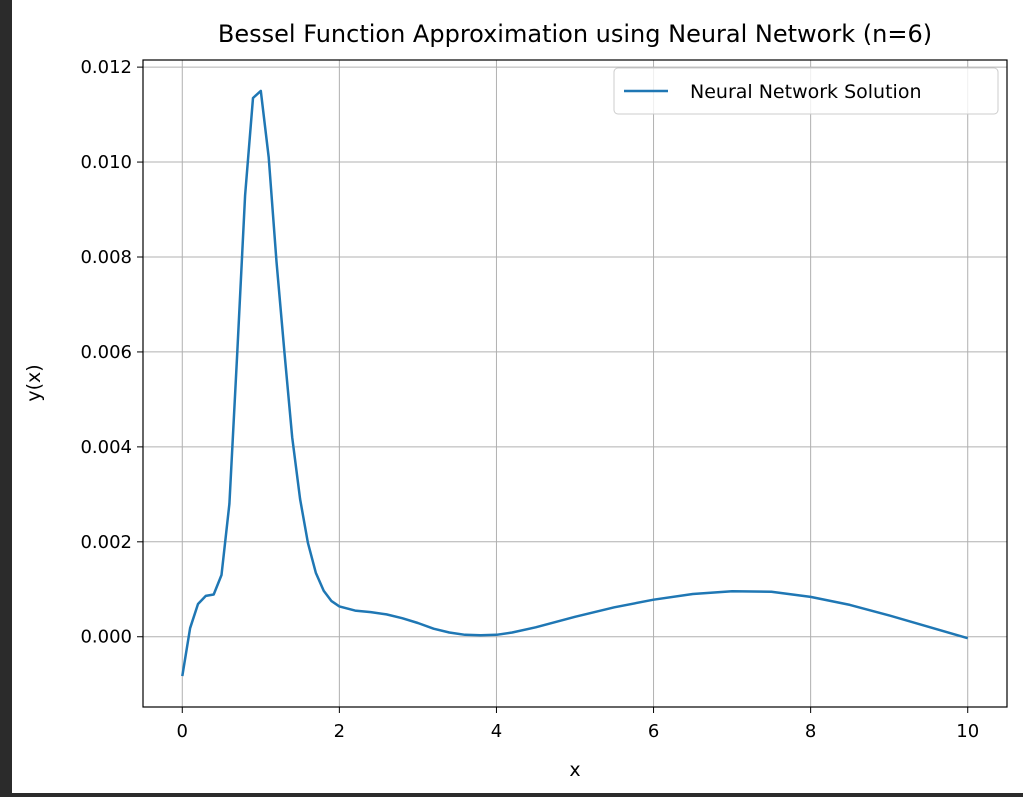 This screenshot has height=797, width=1023. What do you see at coordinates (574, 770) in the screenshot?
I see `x-axis-label: x` at bounding box center [574, 770].